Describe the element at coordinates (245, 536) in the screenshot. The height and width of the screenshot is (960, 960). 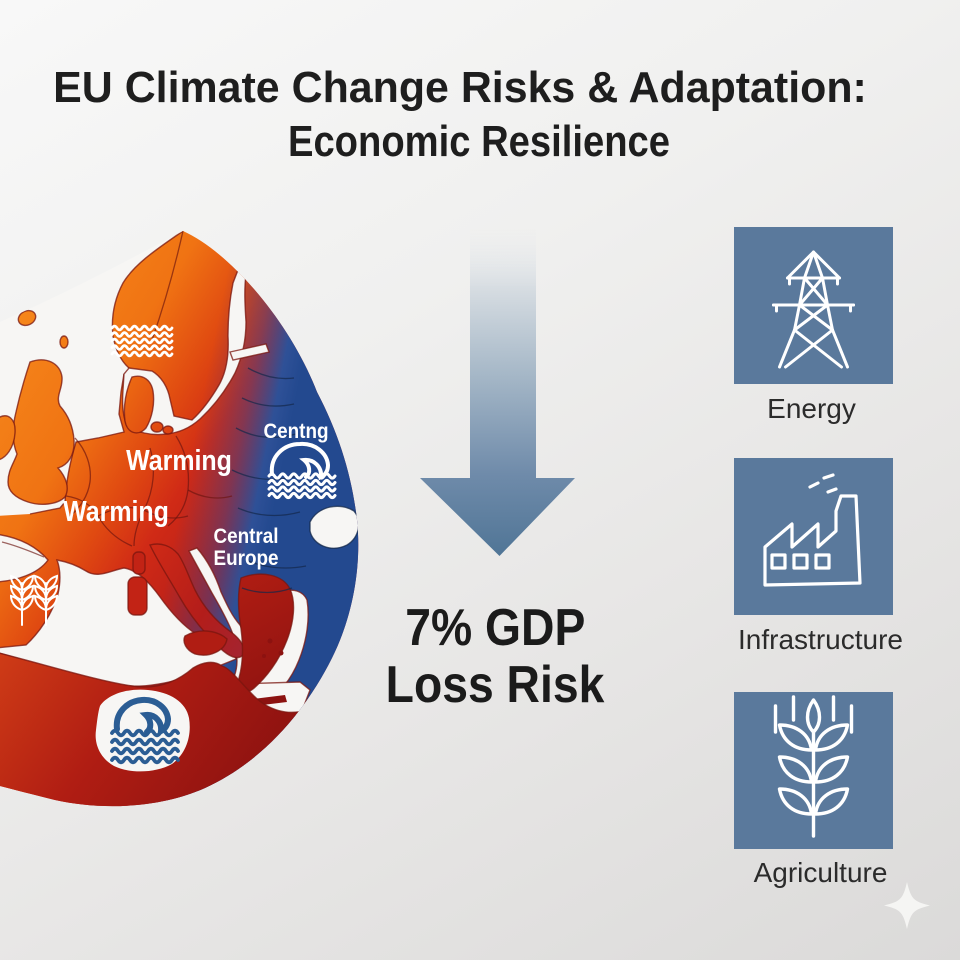
I see `svg-text: Central` at that location.